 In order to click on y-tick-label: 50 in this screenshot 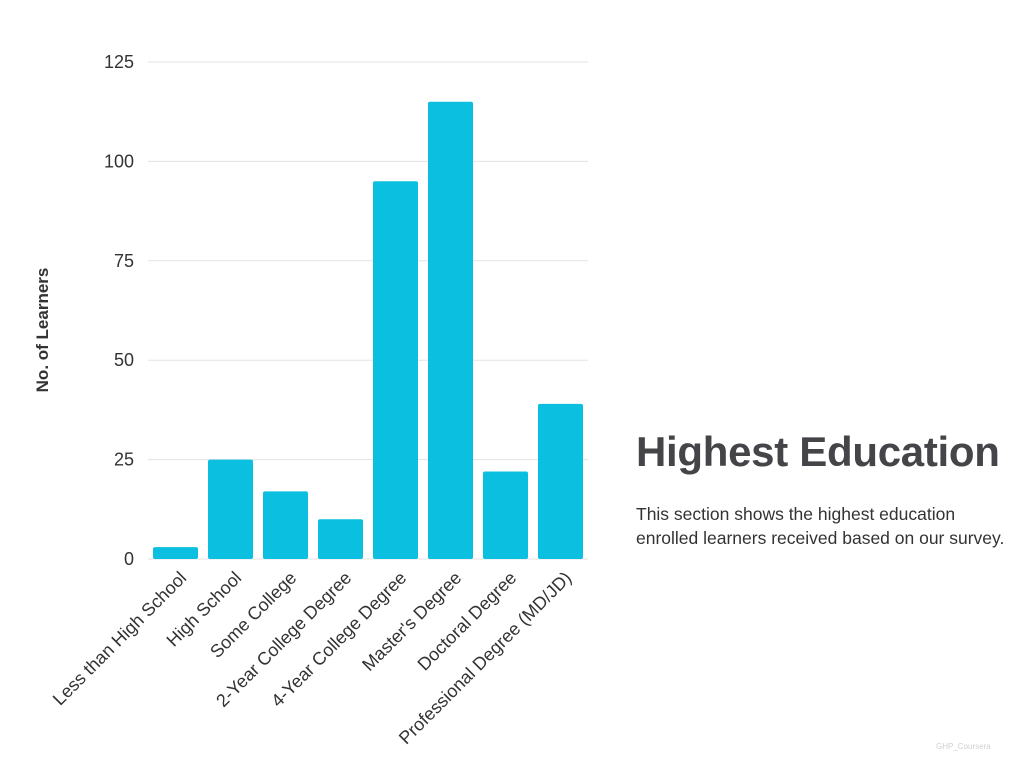, I will do `click(124, 360)`.